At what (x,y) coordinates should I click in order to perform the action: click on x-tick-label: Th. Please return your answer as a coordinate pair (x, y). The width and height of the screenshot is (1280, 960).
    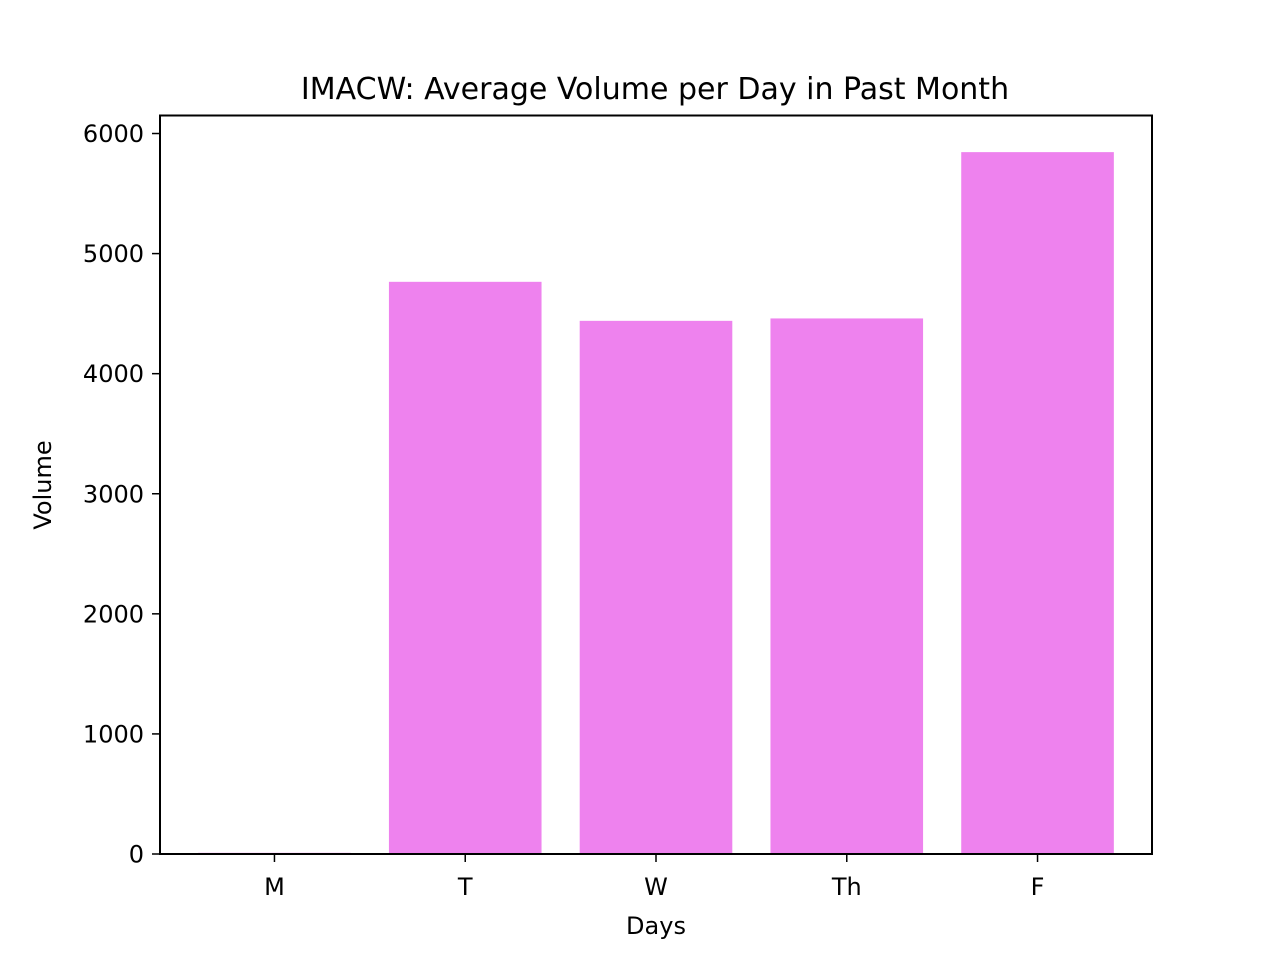
    Looking at the image, I should click on (846, 887).